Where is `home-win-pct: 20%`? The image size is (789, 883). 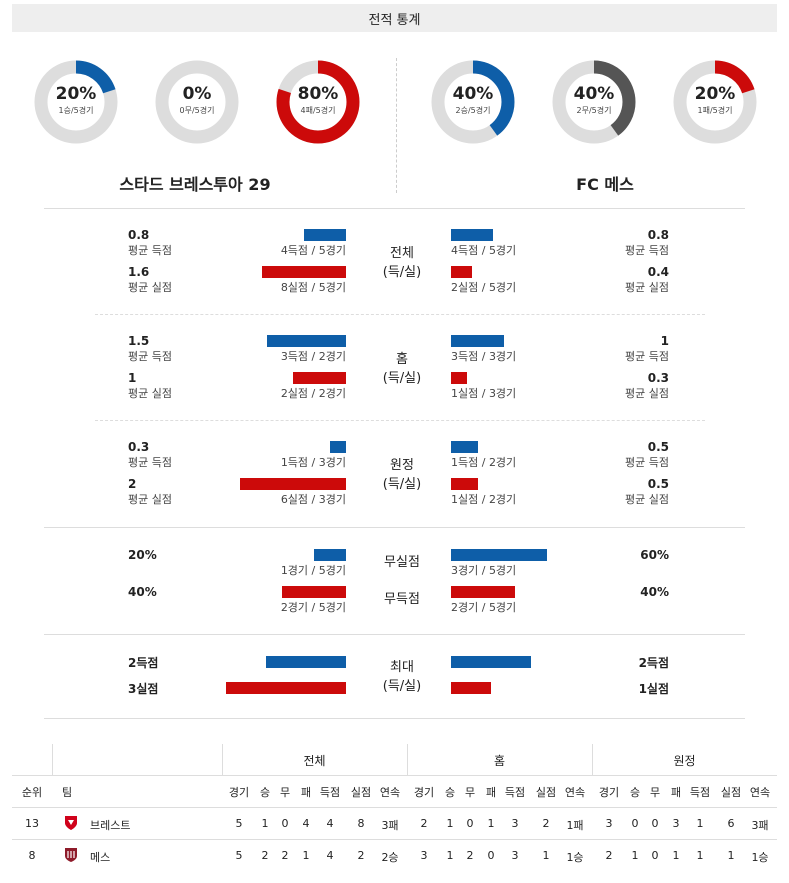 home-win-pct: 20% is located at coordinates (76, 94).